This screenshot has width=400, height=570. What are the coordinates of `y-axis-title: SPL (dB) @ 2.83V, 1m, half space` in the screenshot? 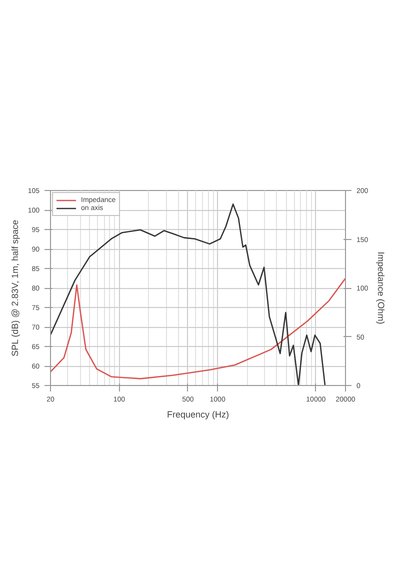 It's located at (15, 288).